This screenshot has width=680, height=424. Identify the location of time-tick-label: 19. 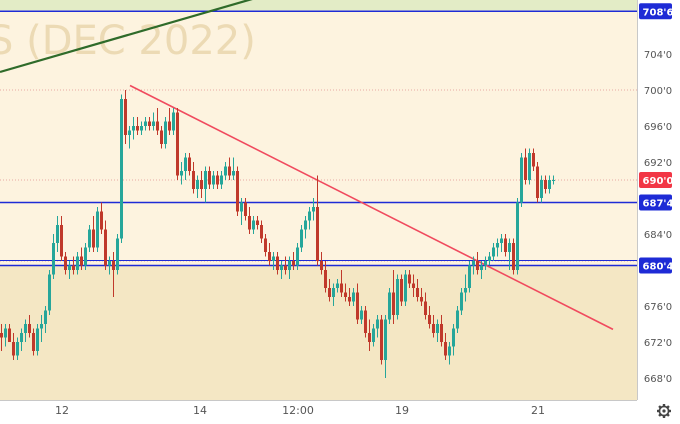
(402, 410).